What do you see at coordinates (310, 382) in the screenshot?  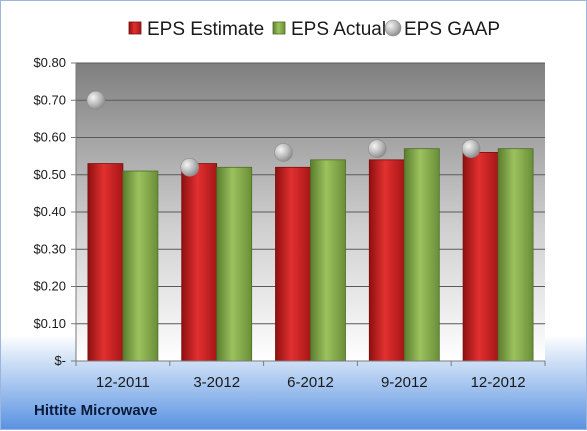 I see `x-tick-label: 6-2012` at bounding box center [310, 382].